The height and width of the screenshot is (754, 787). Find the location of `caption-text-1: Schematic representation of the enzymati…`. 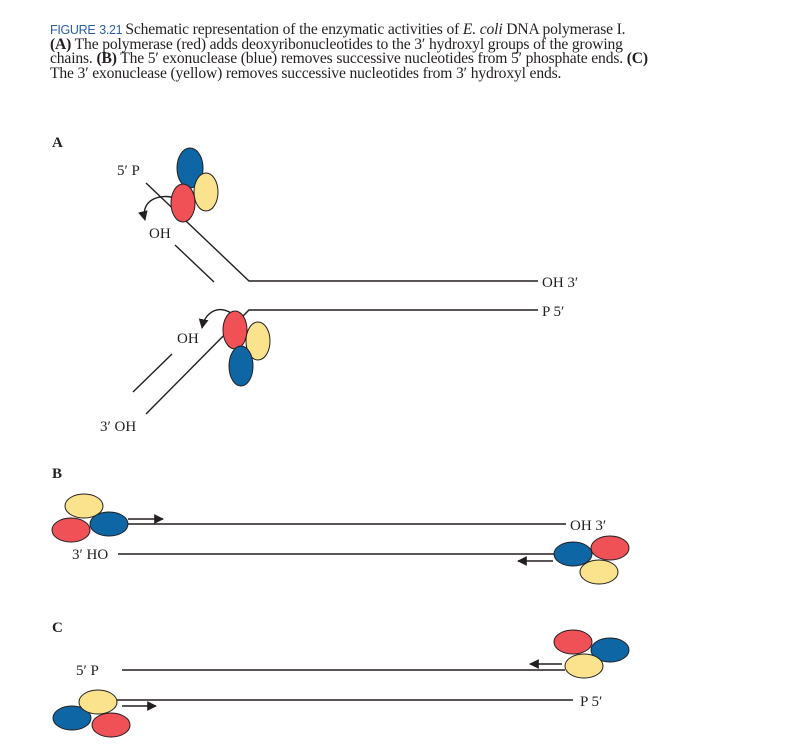

caption-text-1: Schematic representation of the enzymati… is located at coordinates (294, 29).